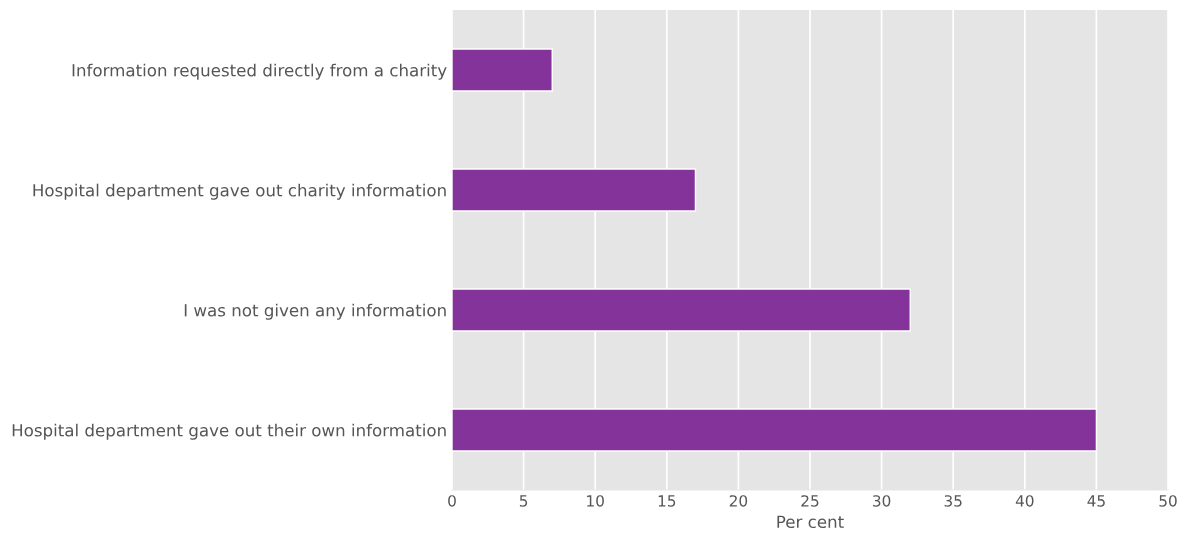 The height and width of the screenshot is (553, 1186). What do you see at coordinates (882, 501) in the screenshot?
I see `x-tick-label: 30` at bounding box center [882, 501].